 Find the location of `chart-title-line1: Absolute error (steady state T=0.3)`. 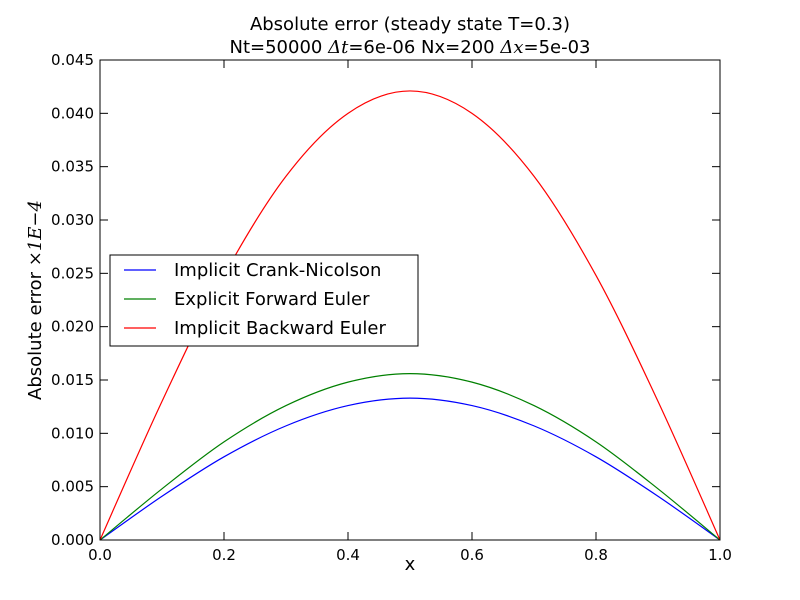

chart-title-line1: Absolute error (steady state T=0.3) is located at coordinates (410, 24).